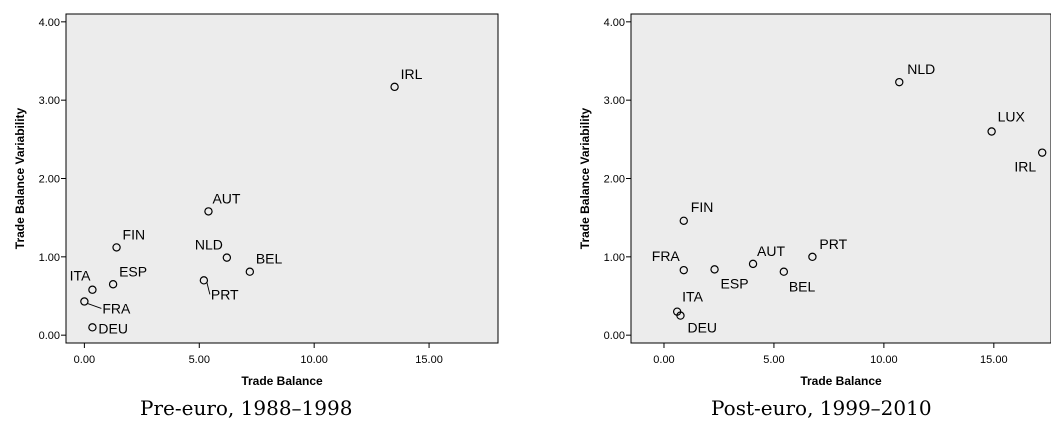 The height and width of the screenshot is (427, 1051). What do you see at coordinates (1012, 117) in the screenshot?
I see `data-label-lux: LUX` at bounding box center [1012, 117].